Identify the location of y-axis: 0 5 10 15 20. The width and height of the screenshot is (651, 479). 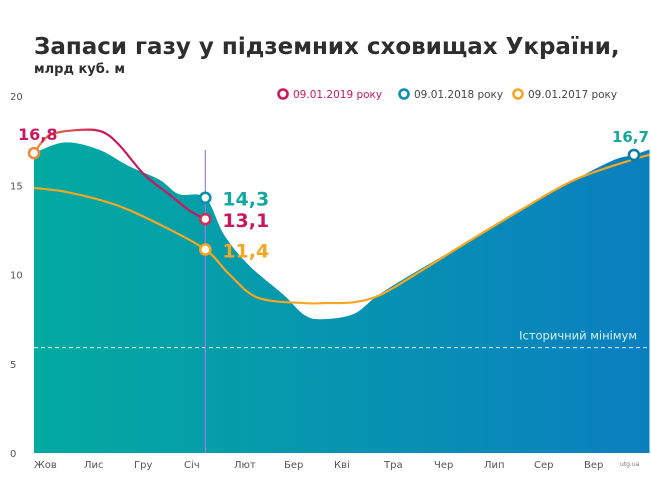
(16, 276).